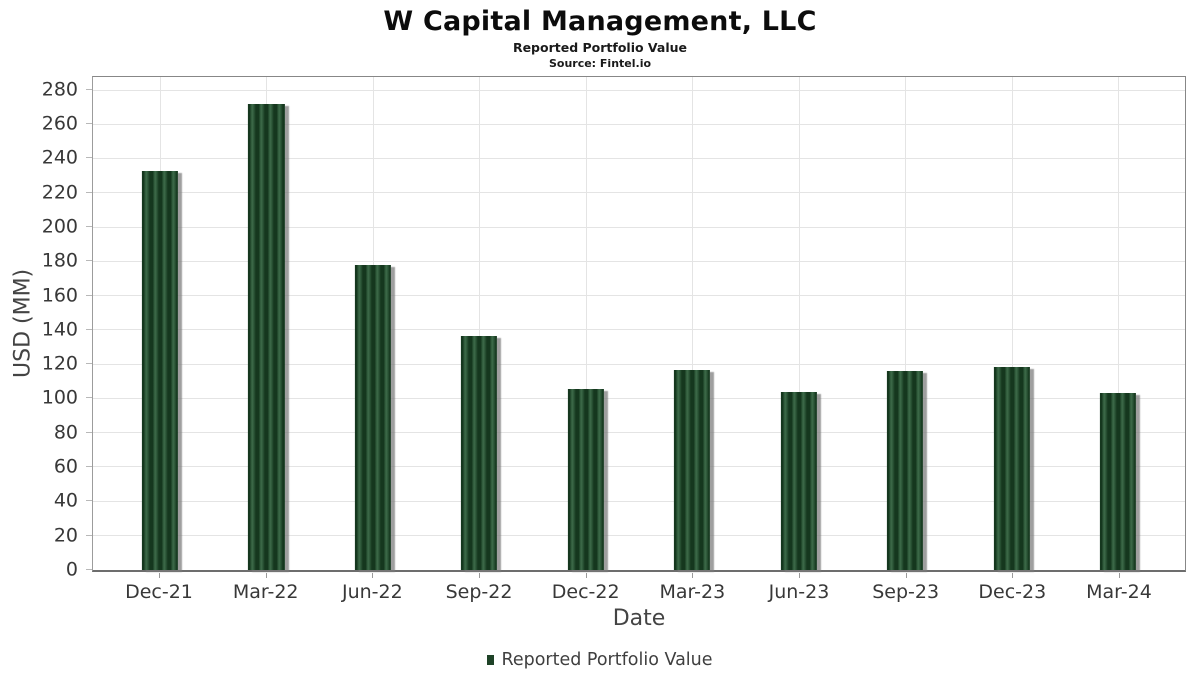  I want to click on y-tick-label: 220, so click(59, 192).